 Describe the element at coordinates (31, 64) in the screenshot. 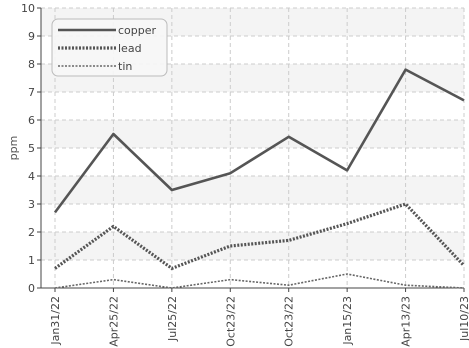

I see `y-tick-label: 8` at that location.